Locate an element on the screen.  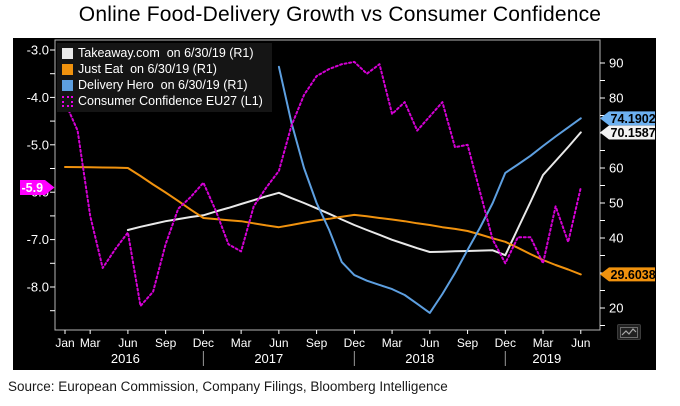
line-chart-icon is located at coordinates (629, 332).